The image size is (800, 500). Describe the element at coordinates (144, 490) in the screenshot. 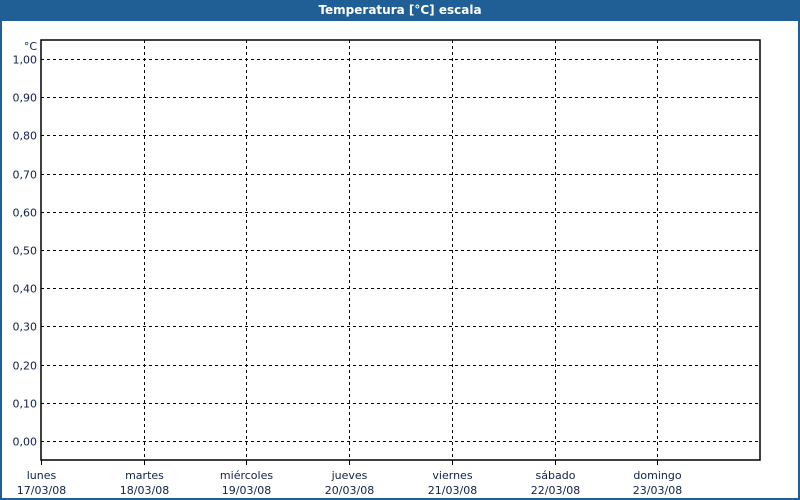

I see `x-tick-date: 18/03/08` at that location.